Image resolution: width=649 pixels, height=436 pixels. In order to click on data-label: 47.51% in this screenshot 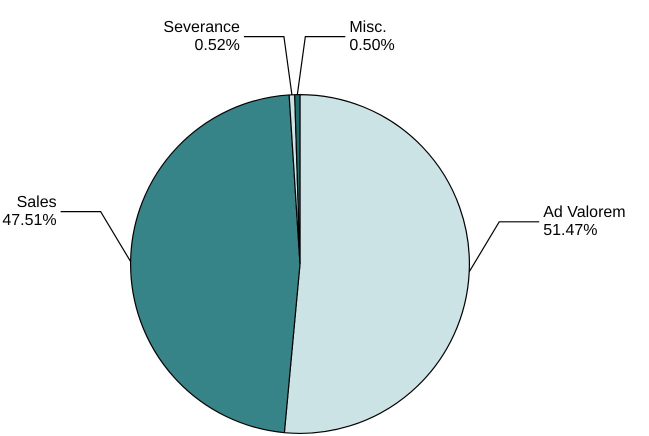, I will do `click(29, 221)`.